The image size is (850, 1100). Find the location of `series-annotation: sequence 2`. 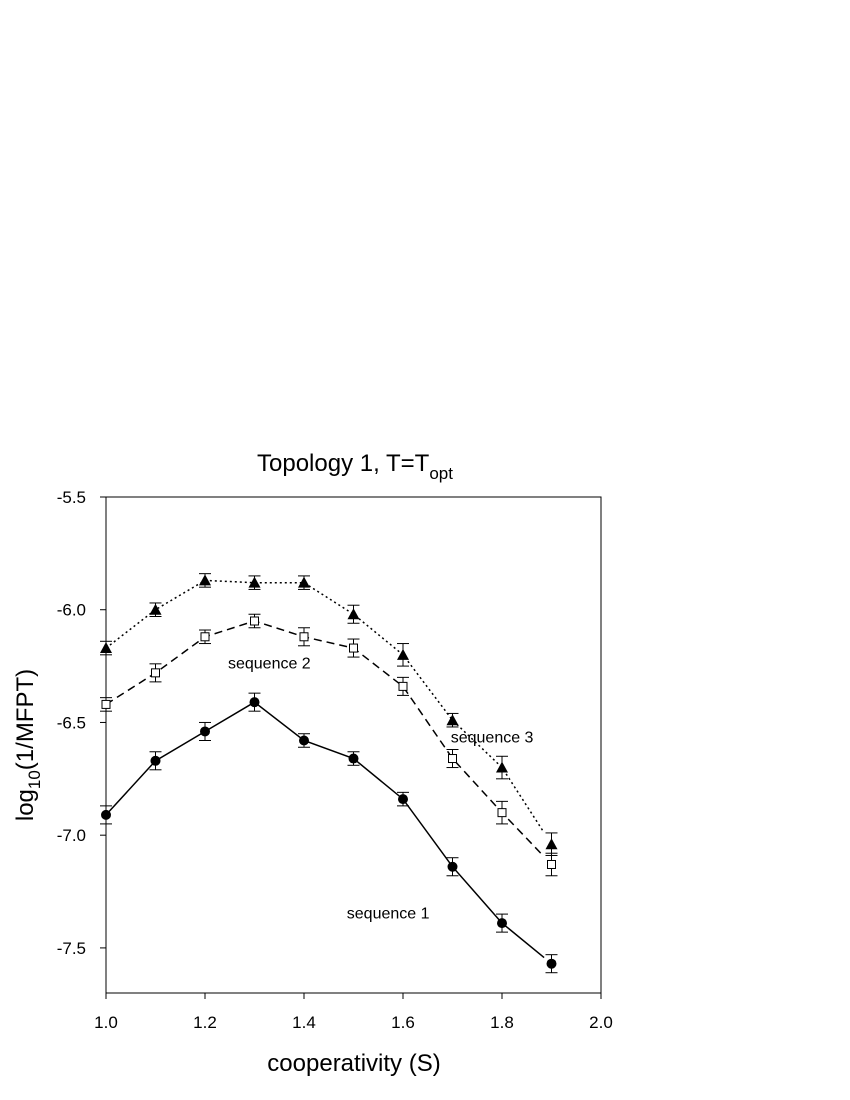

series-annotation: sequence 2 is located at coordinates (269, 663).